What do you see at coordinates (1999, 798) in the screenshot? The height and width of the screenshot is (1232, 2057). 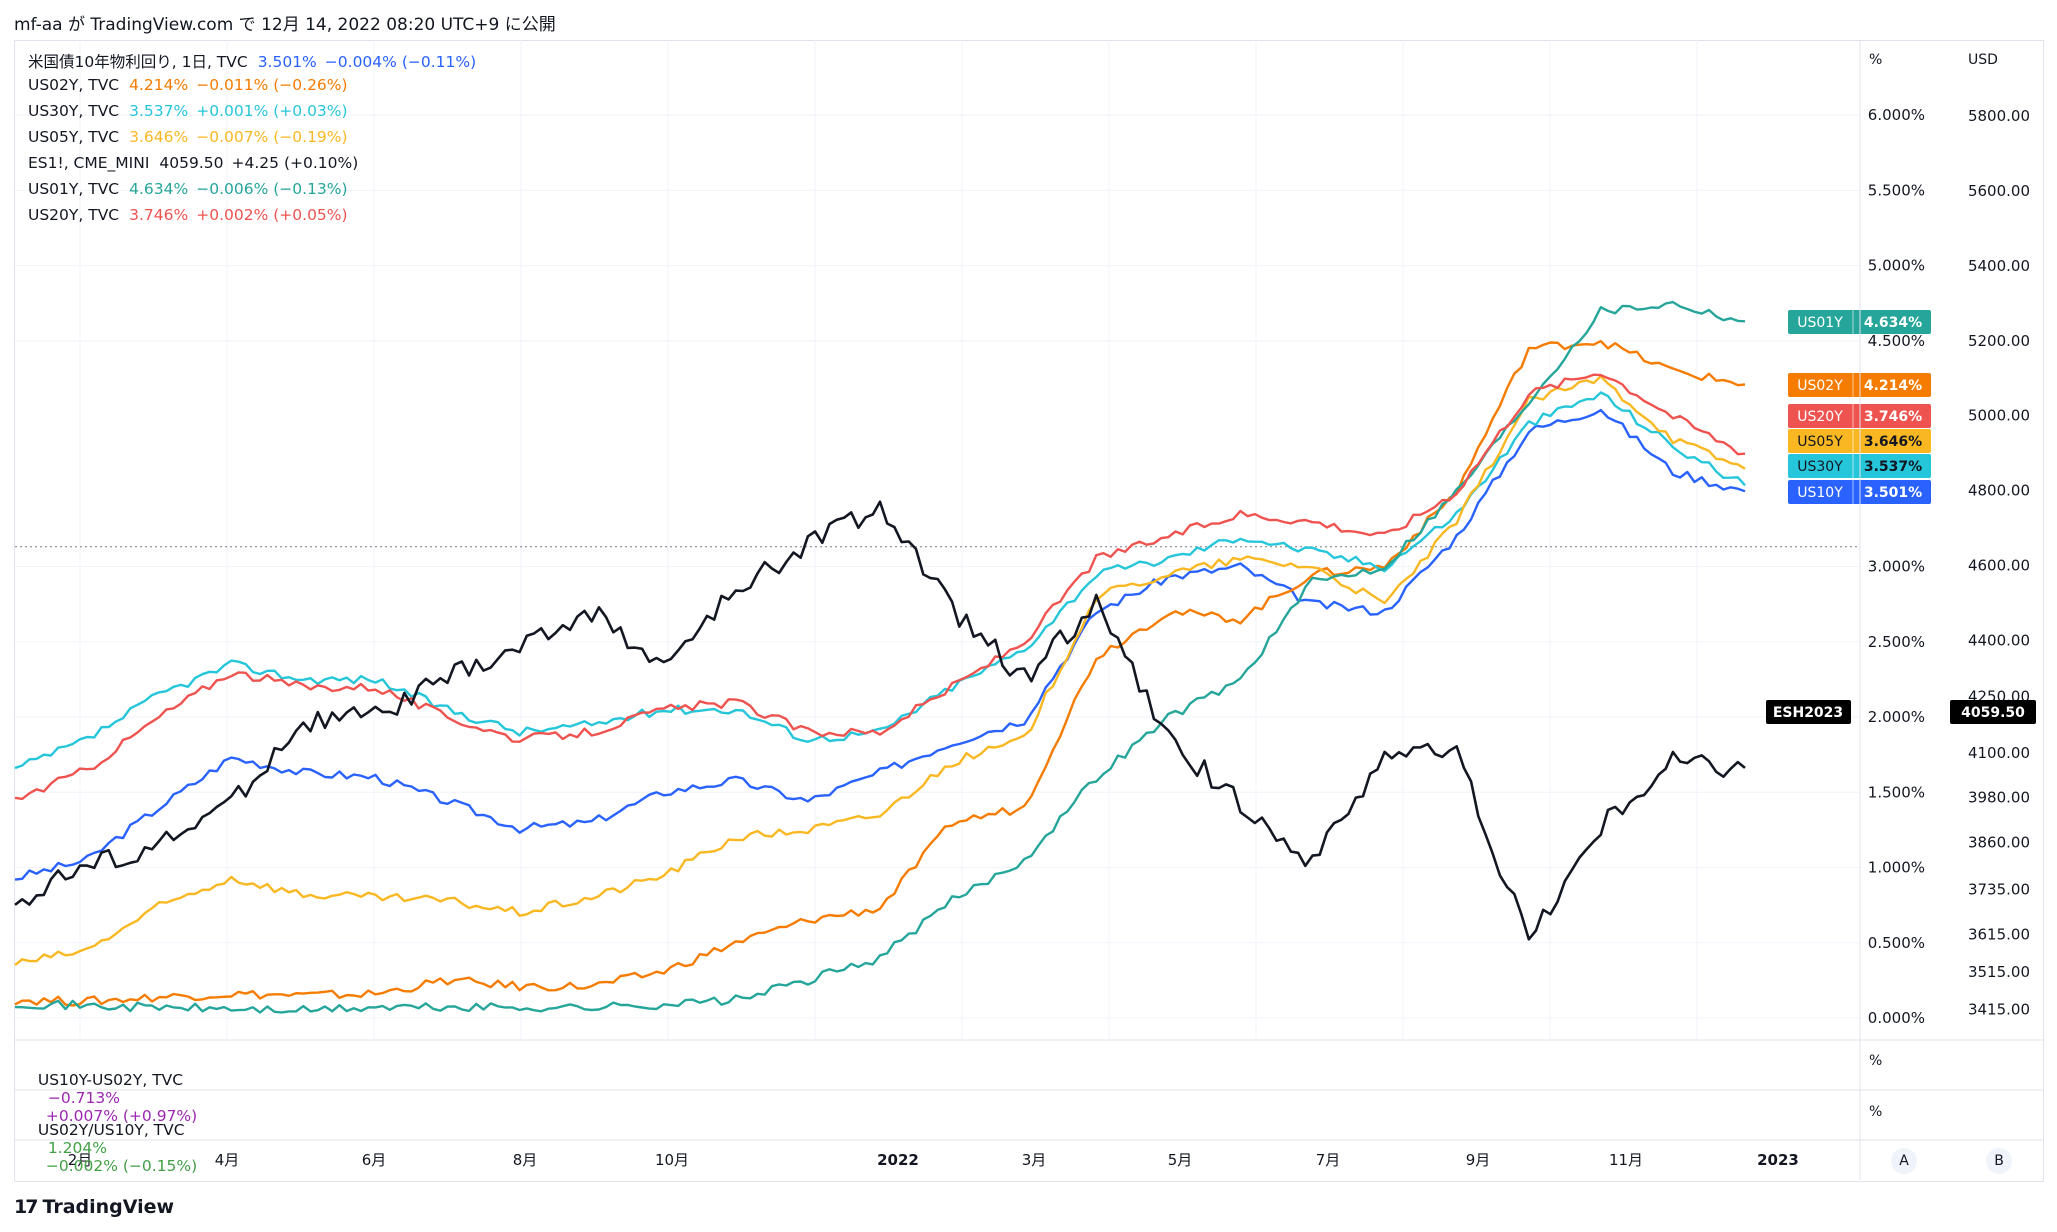 I see `usd-tick-label: 3980.00` at bounding box center [1999, 798].